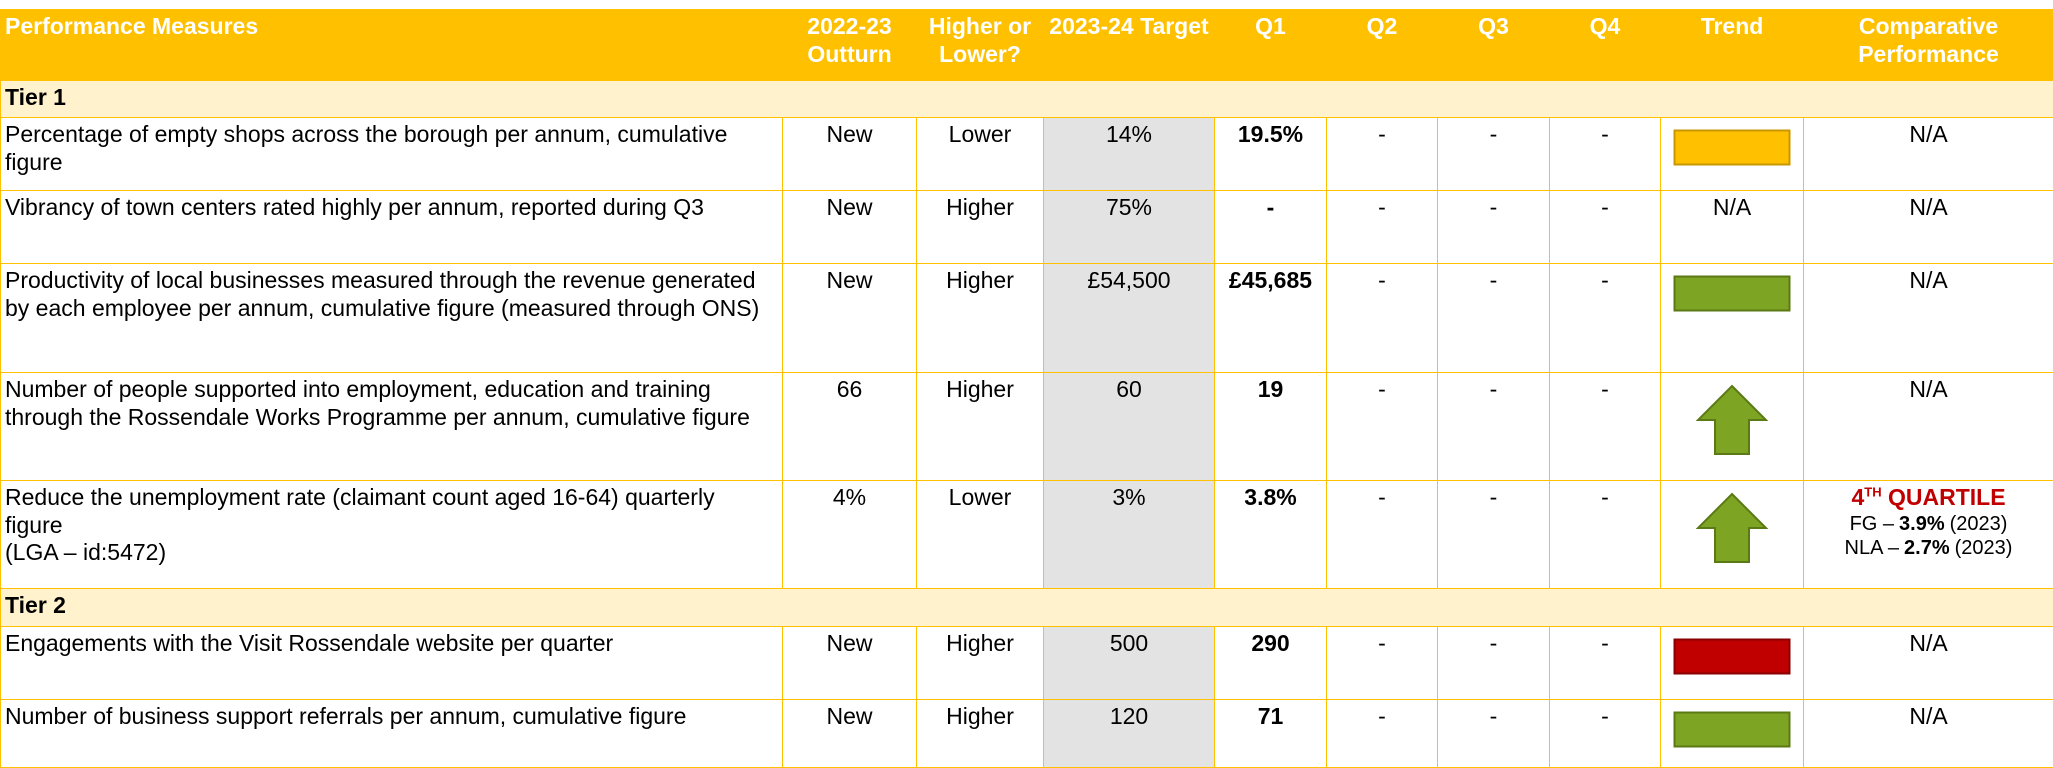 This screenshot has height=768, width=2053. What do you see at coordinates (1732, 207) in the screenshot?
I see `trend-text: N/A` at bounding box center [1732, 207].